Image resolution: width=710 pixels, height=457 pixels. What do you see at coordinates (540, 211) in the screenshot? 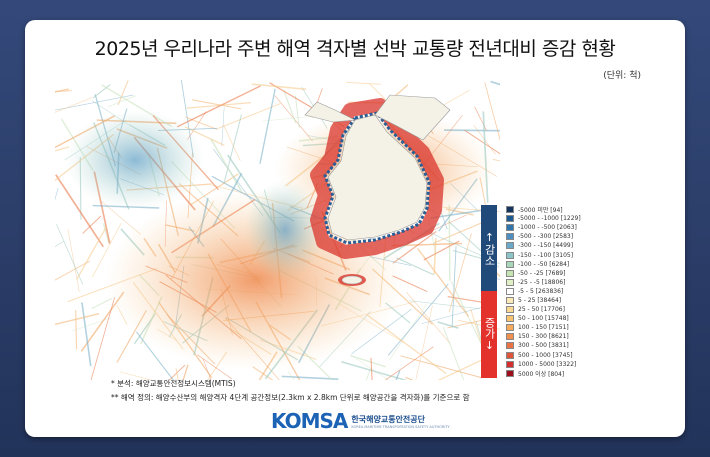
I see `legend-label: -5000 미만 [94]` at bounding box center [540, 211].